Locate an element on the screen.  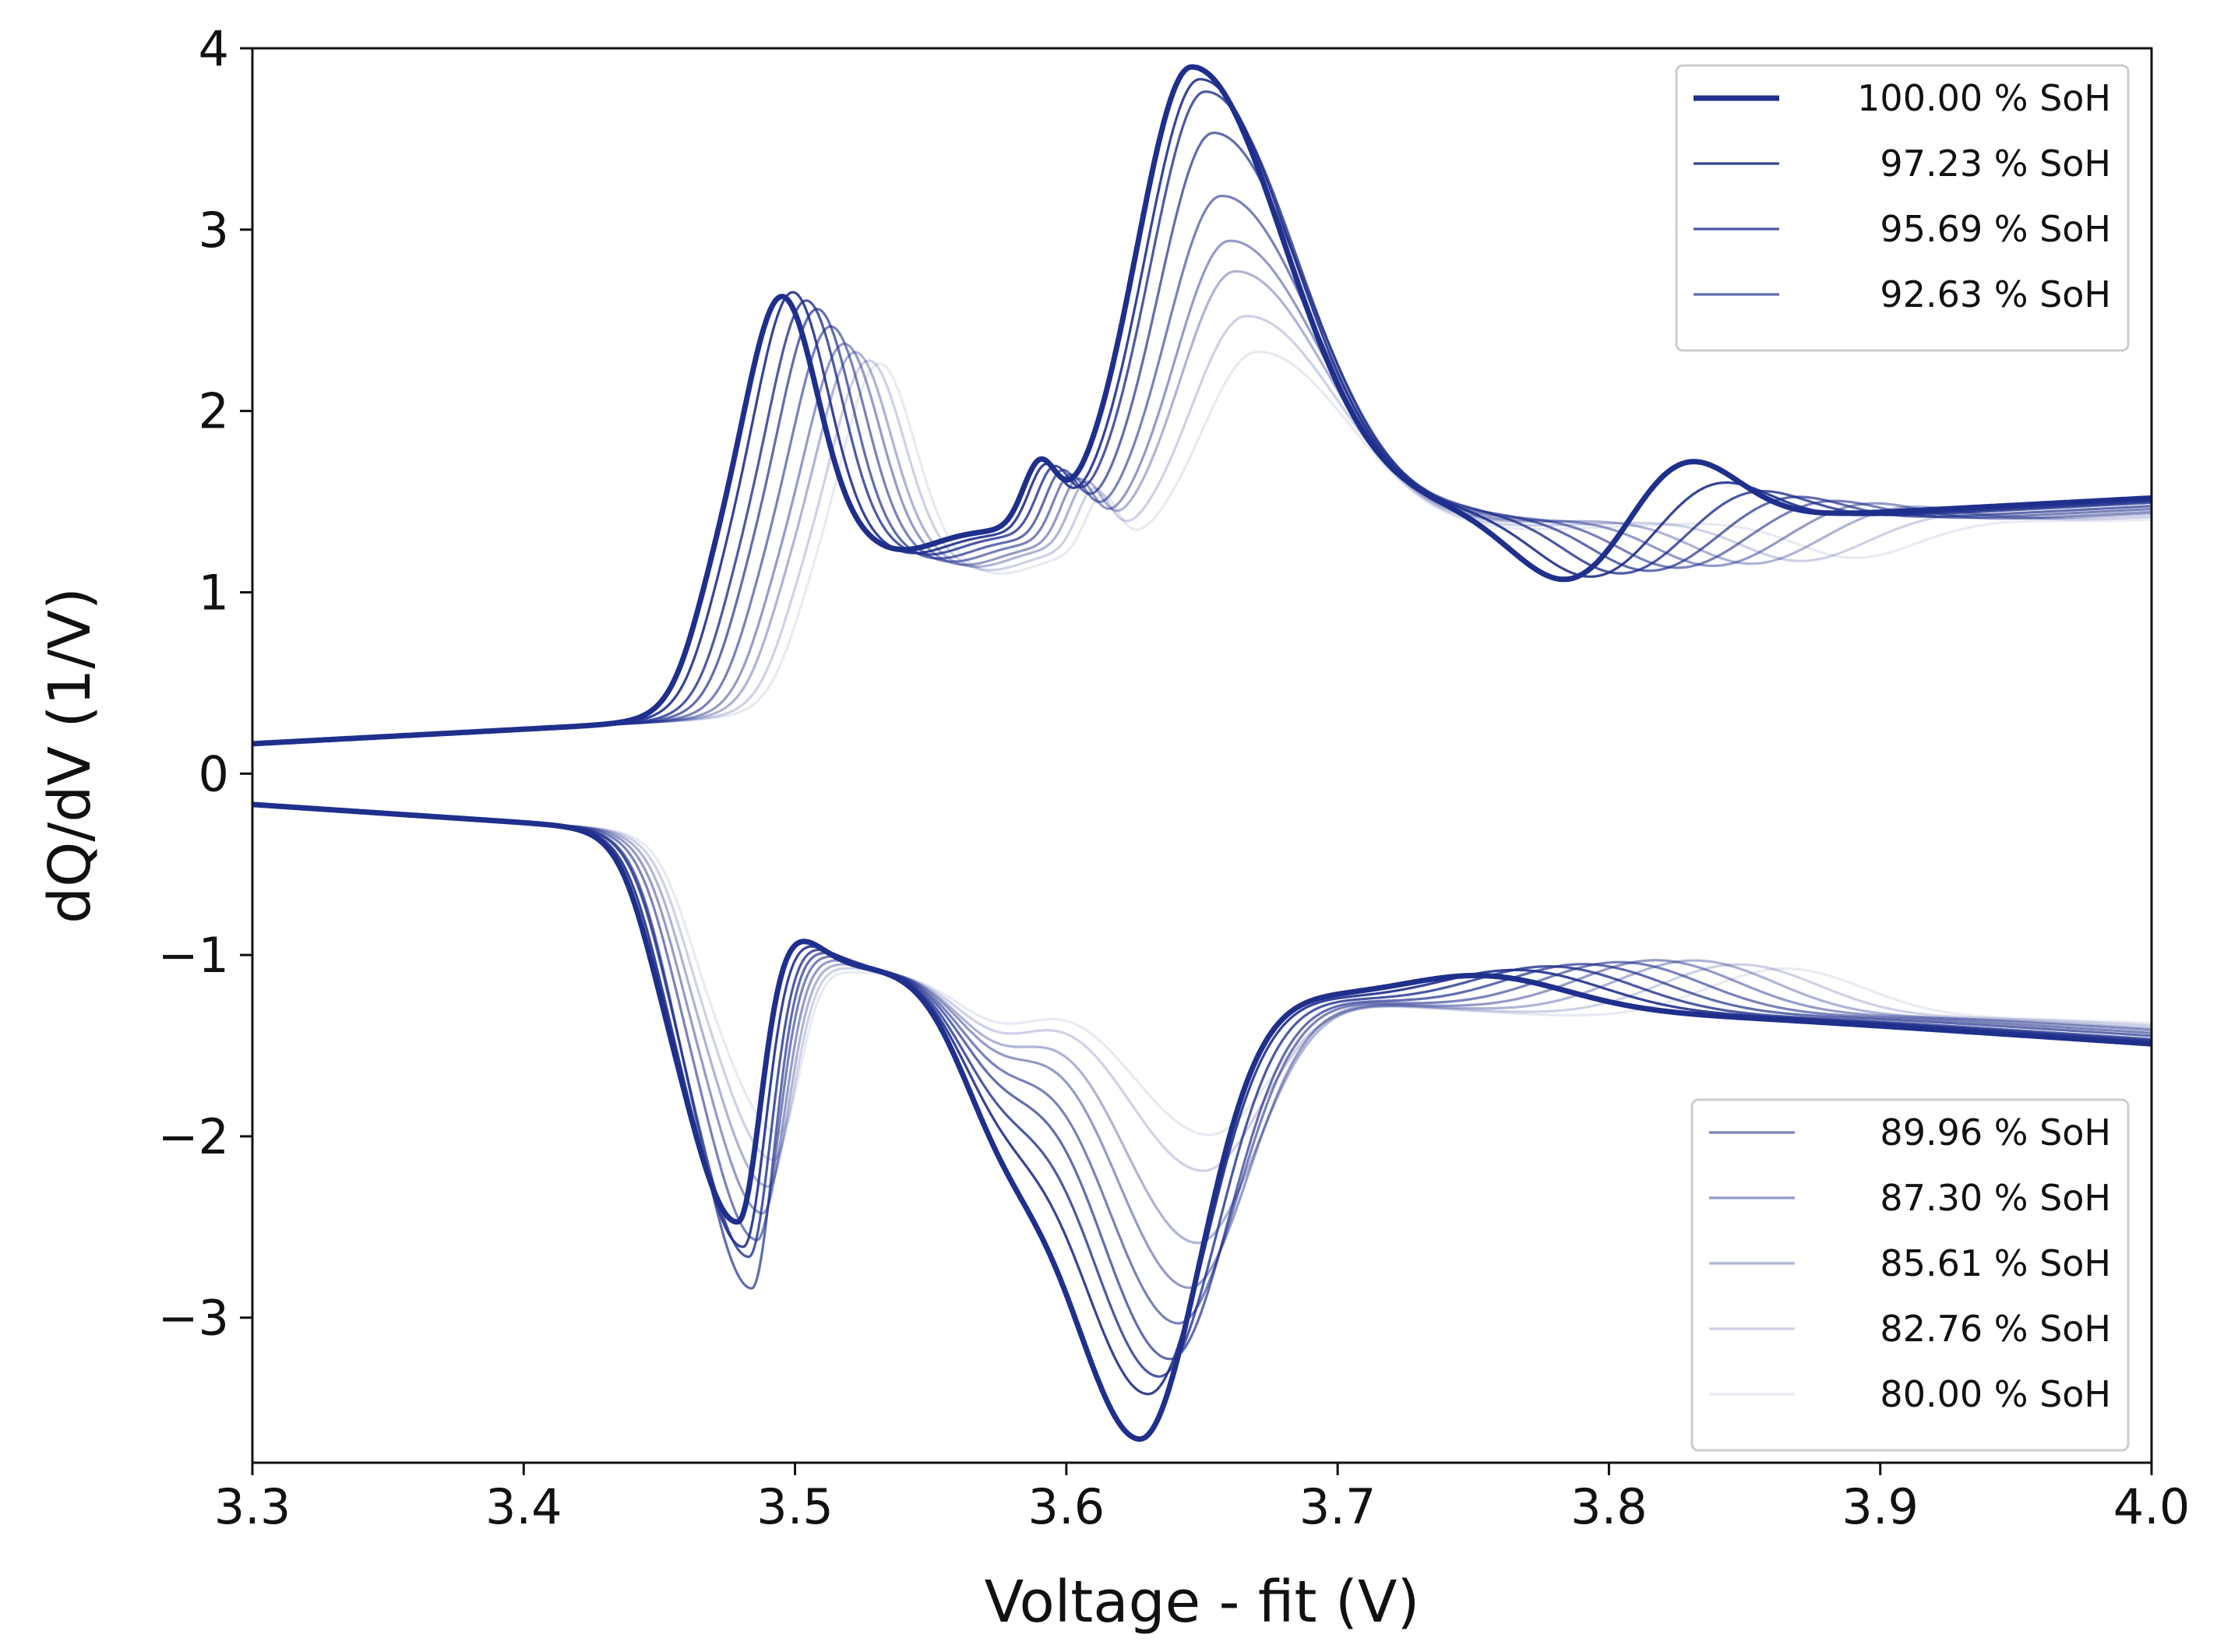
y-tick-label: 4 is located at coordinates (214, 48).